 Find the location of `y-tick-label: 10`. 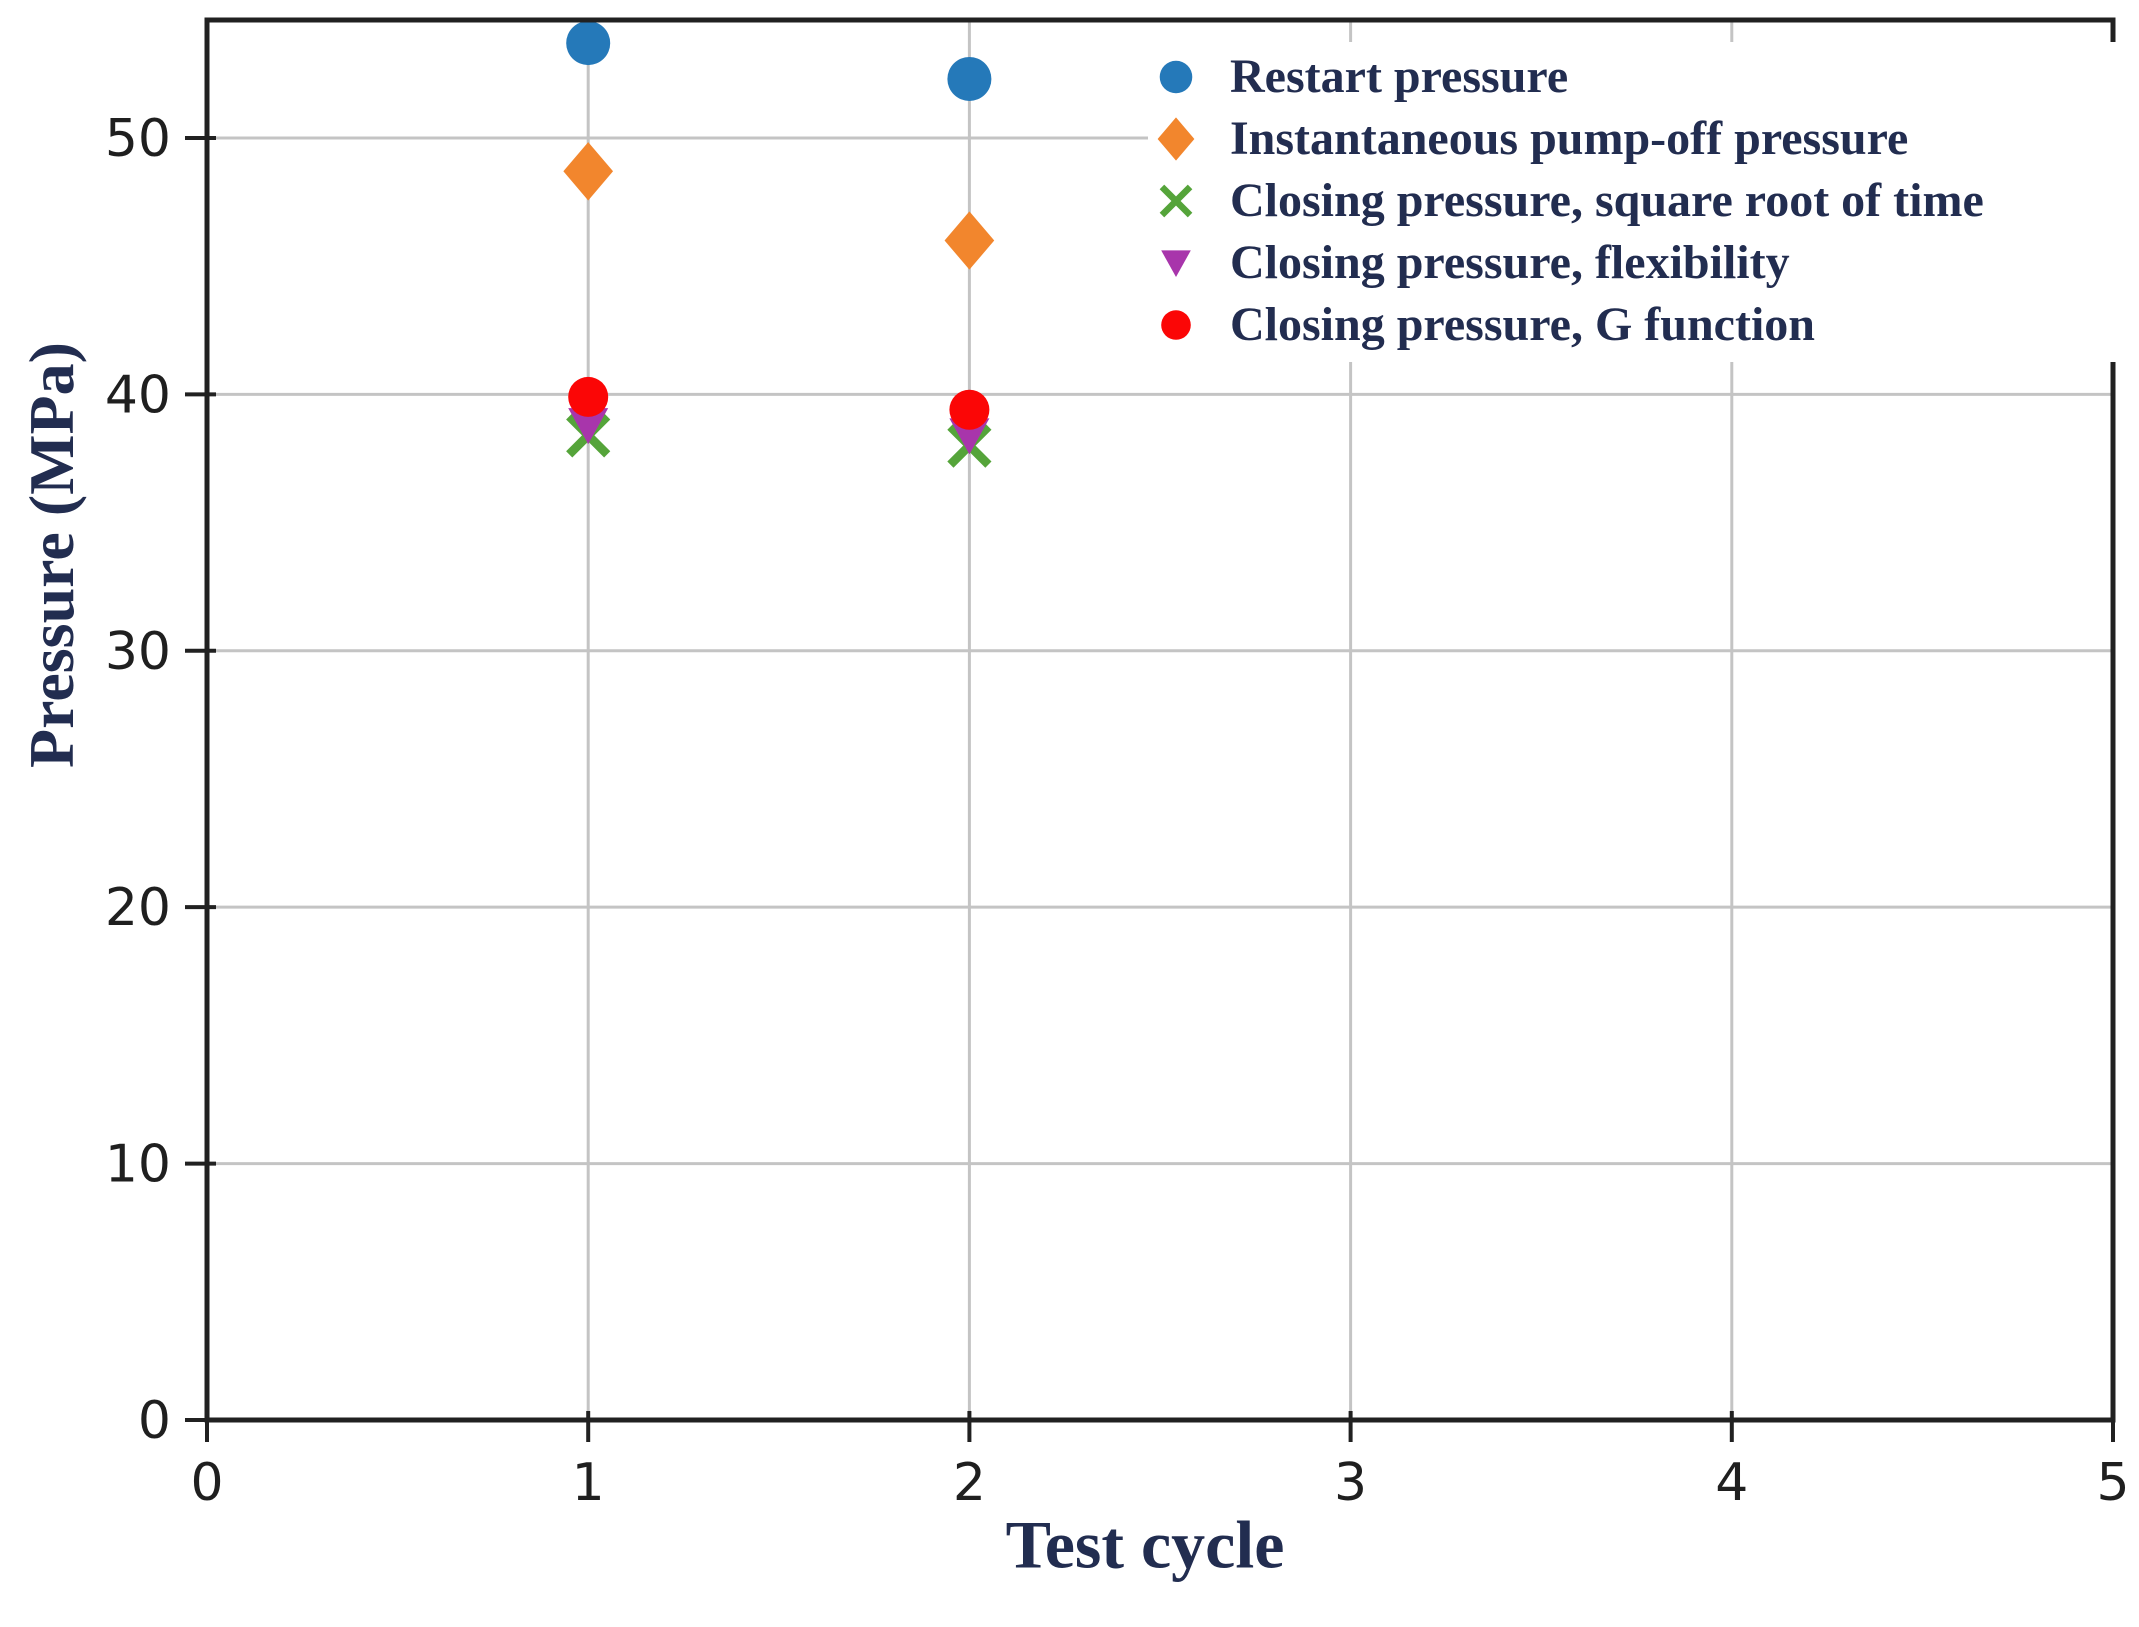

y-tick-label: 10 is located at coordinates (138, 1165).